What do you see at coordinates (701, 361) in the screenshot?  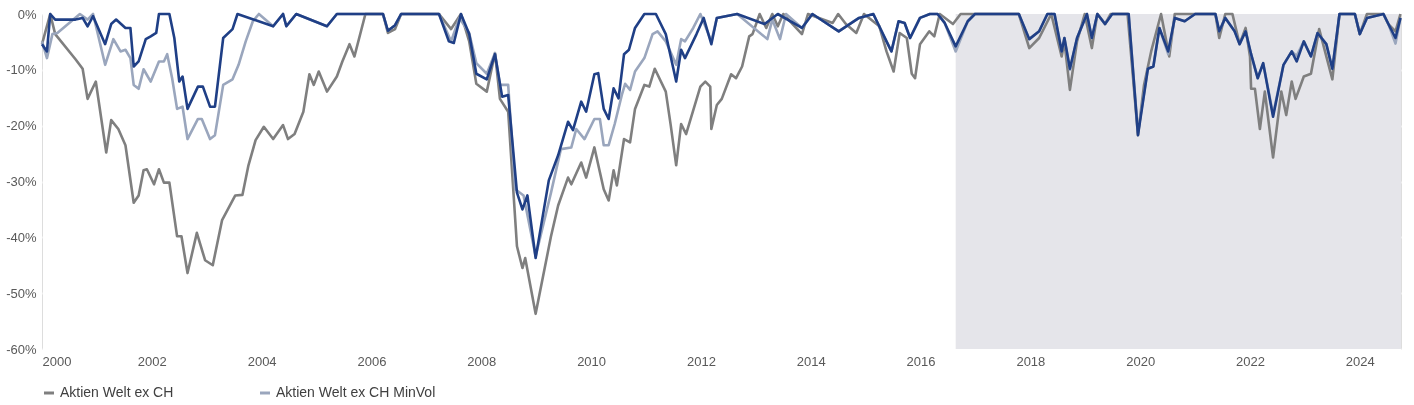 I see `x-tick-label: 2012` at bounding box center [701, 361].